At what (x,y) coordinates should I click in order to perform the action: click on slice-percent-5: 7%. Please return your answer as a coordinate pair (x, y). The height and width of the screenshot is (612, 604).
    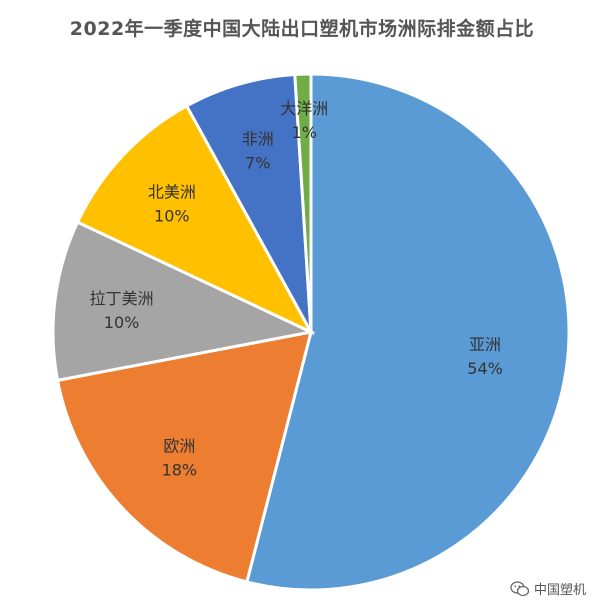
    Looking at the image, I should click on (257, 163).